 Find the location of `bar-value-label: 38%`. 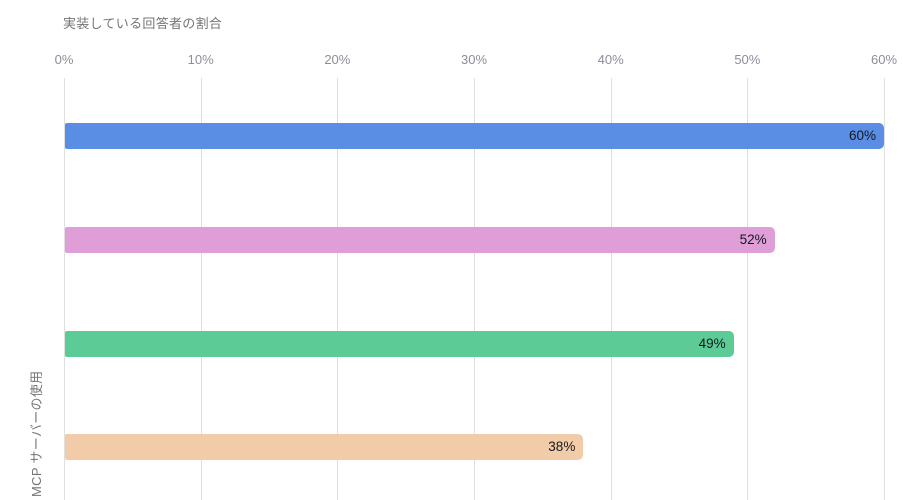

bar-value-label: 38% is located at coordinates (562, 446).